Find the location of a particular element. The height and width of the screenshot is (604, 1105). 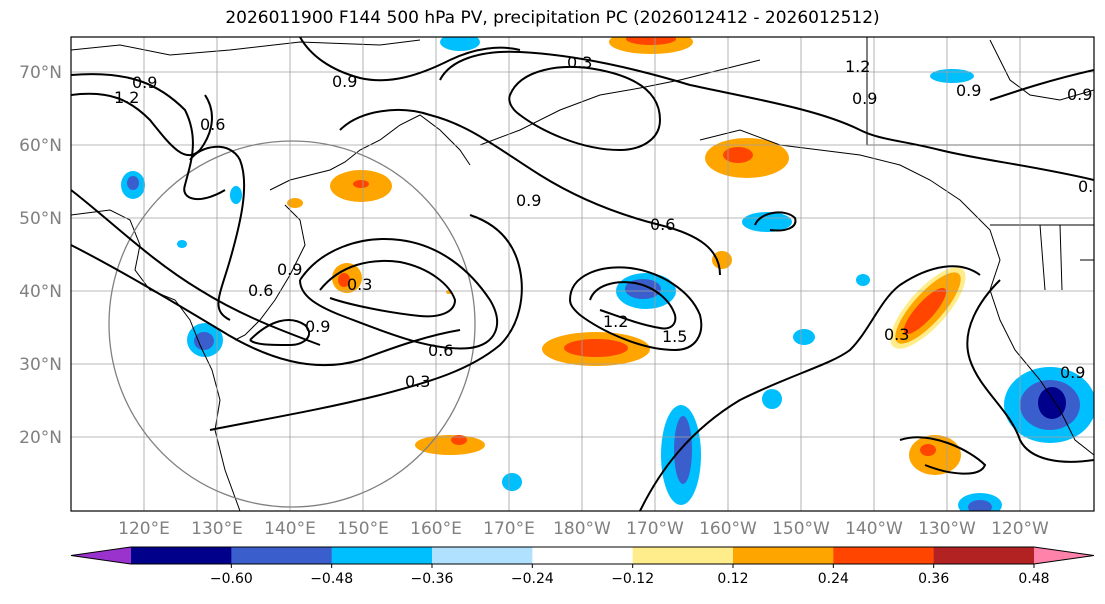

coastline-asia is located at coordinates (156, 360).